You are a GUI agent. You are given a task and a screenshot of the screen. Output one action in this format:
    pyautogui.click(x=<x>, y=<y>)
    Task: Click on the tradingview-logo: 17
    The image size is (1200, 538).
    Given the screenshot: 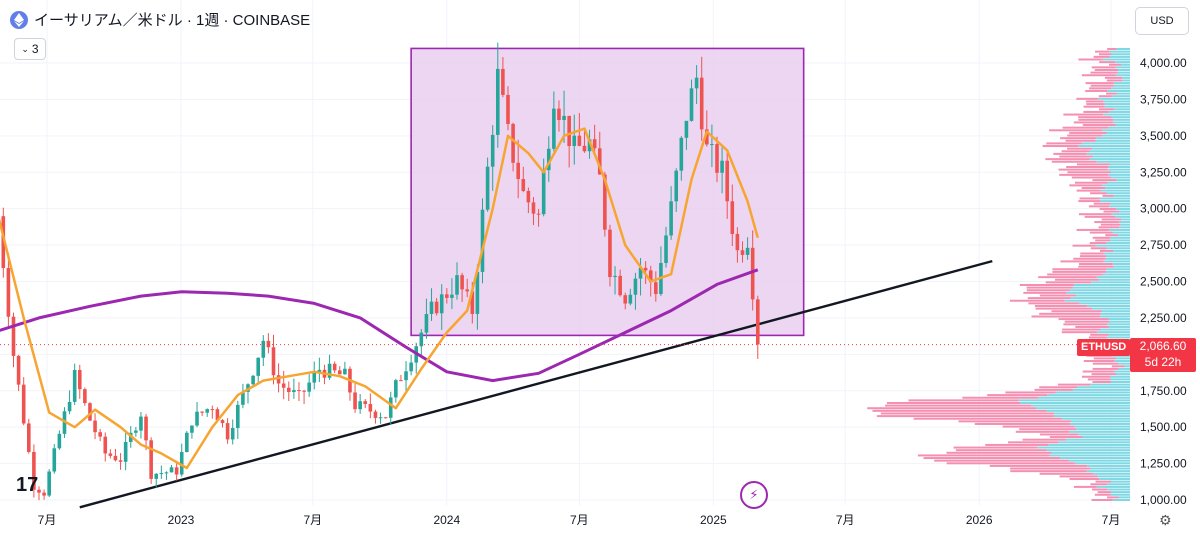 What is the action you would take?
    pyautogui.click(x=27, y=485)
    